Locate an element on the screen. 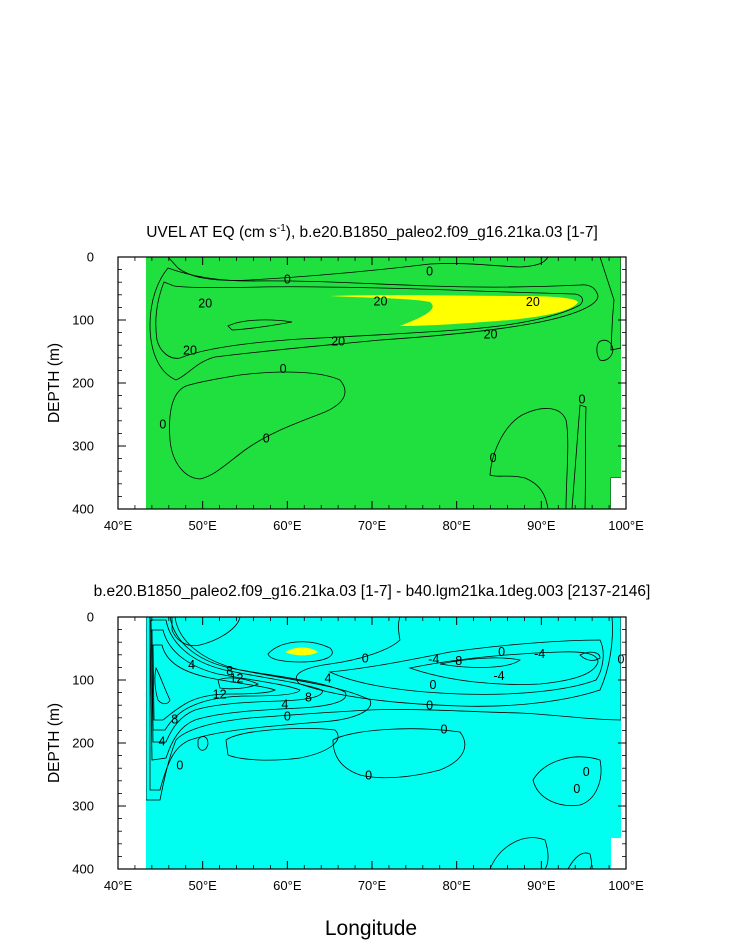 This screenshot has width=733, height=945. east-surface-westward-region is located at coordinates (610, 303).